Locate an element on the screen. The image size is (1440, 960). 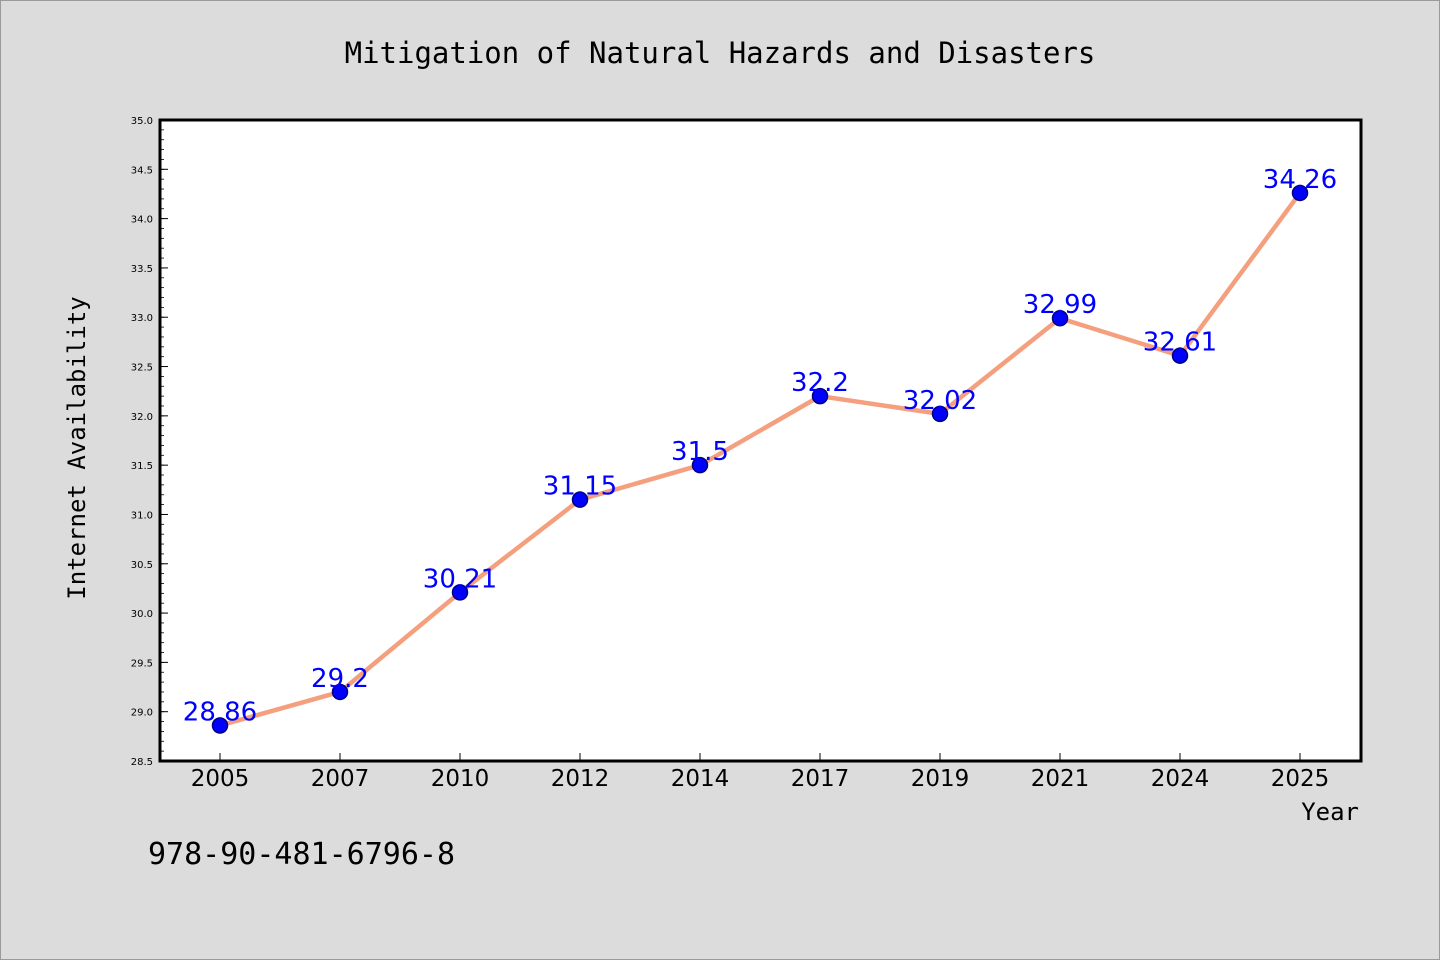
x-tick-label: 2021 is located at coordinates (1060, 779).